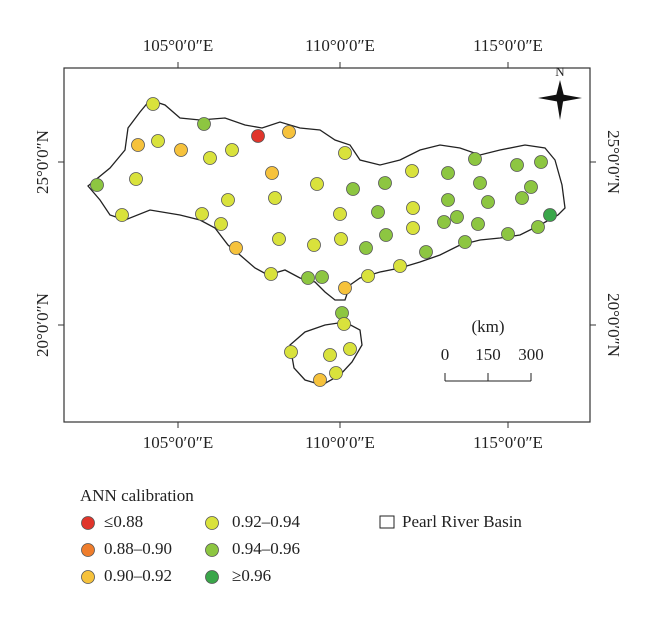 This screenshot has height=627, width=660. I want to click on scale-bar: (km) 0 150 300, so click(492, 349).